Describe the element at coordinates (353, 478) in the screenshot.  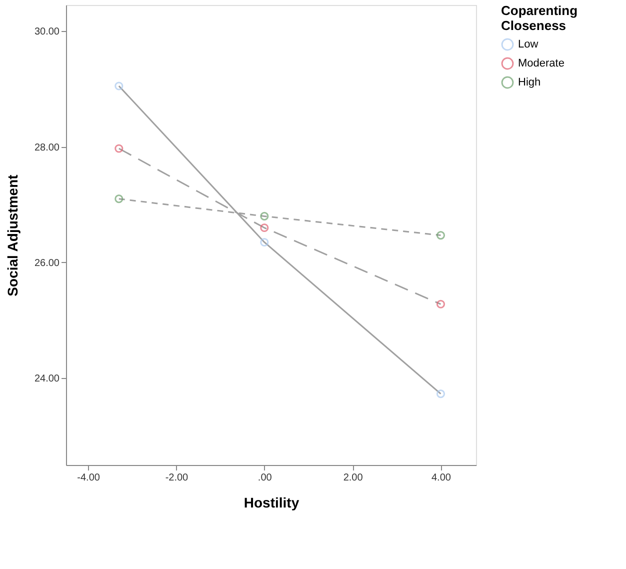
I see `x-tick-label: 2.00` at that location.